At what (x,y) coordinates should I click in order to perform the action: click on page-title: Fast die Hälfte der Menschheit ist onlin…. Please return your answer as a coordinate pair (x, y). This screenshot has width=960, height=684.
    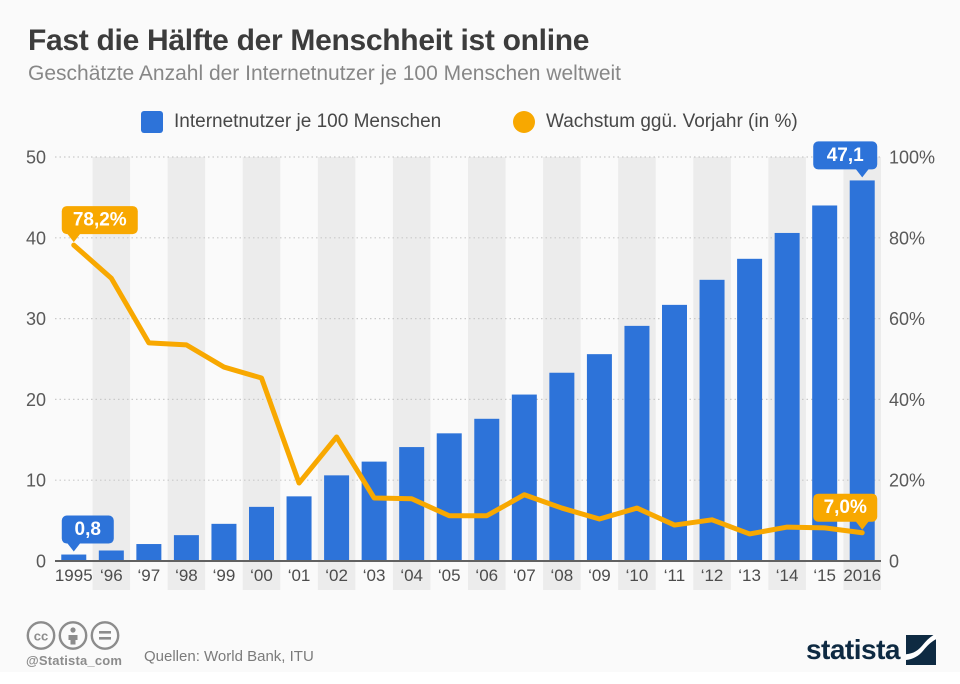
    Looking at the image, I should click on (309, 40).